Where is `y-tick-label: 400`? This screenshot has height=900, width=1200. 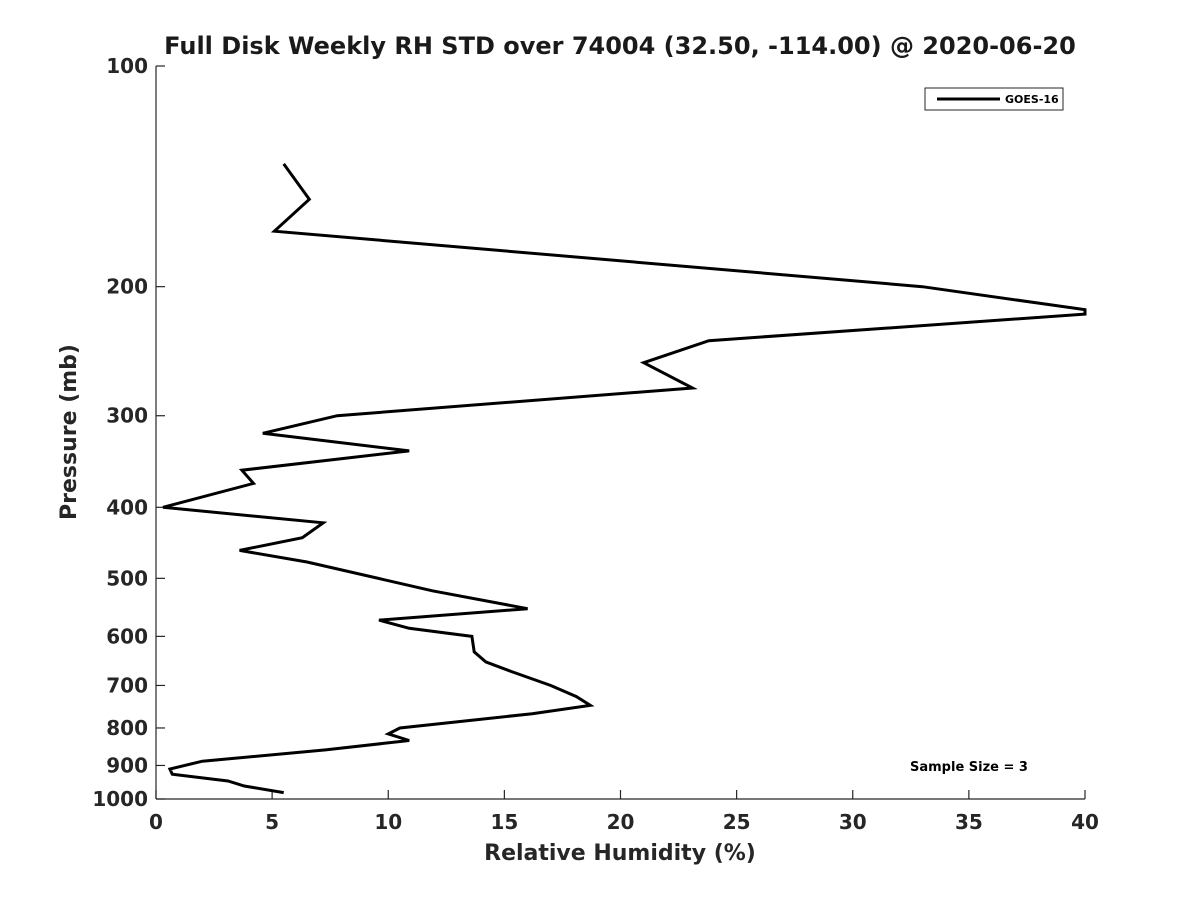
y-tick-label: 400 is located at coordinates (127, 507).